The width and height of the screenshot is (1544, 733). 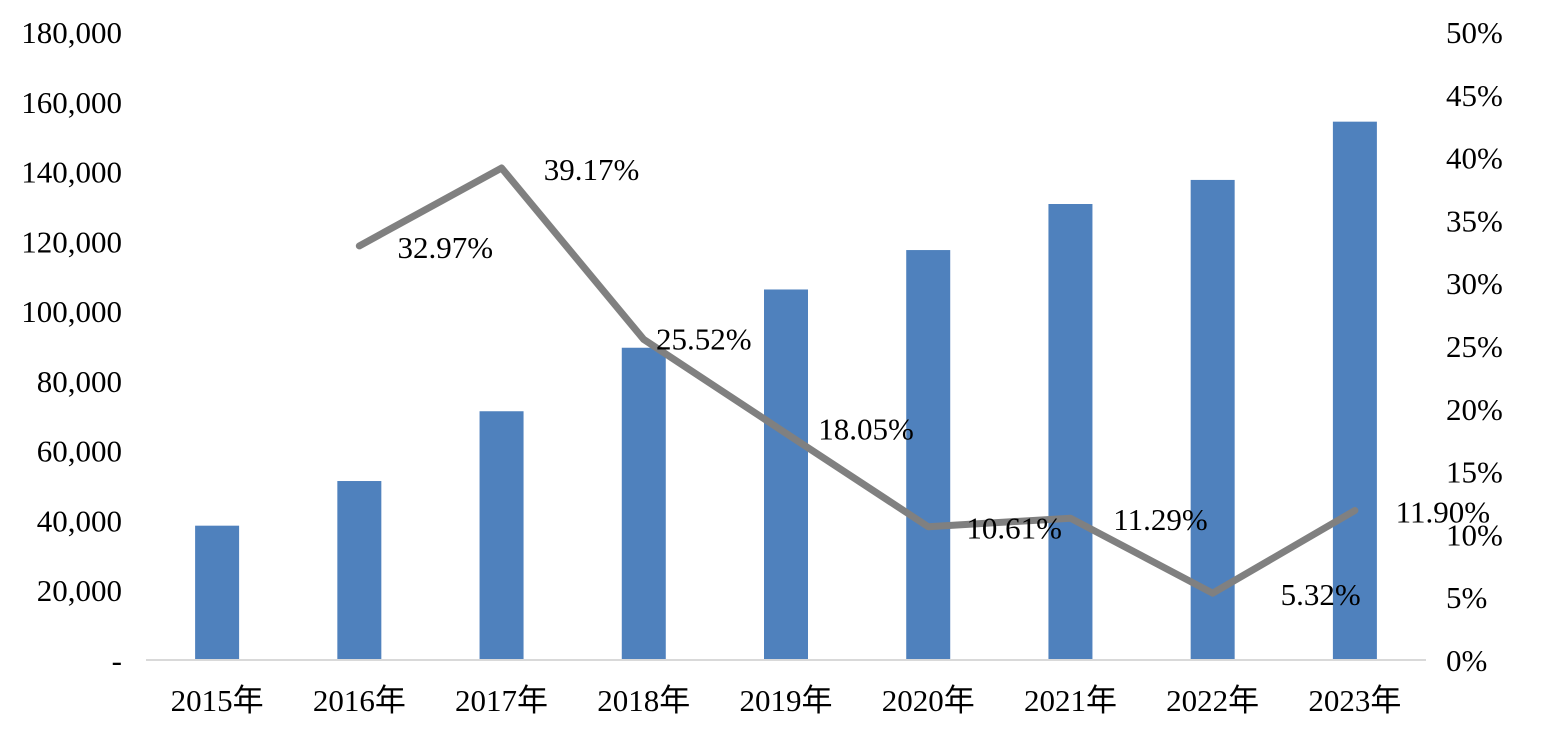 I want to click on line-data-label: 10.61%, so click(x=1014, y=528).